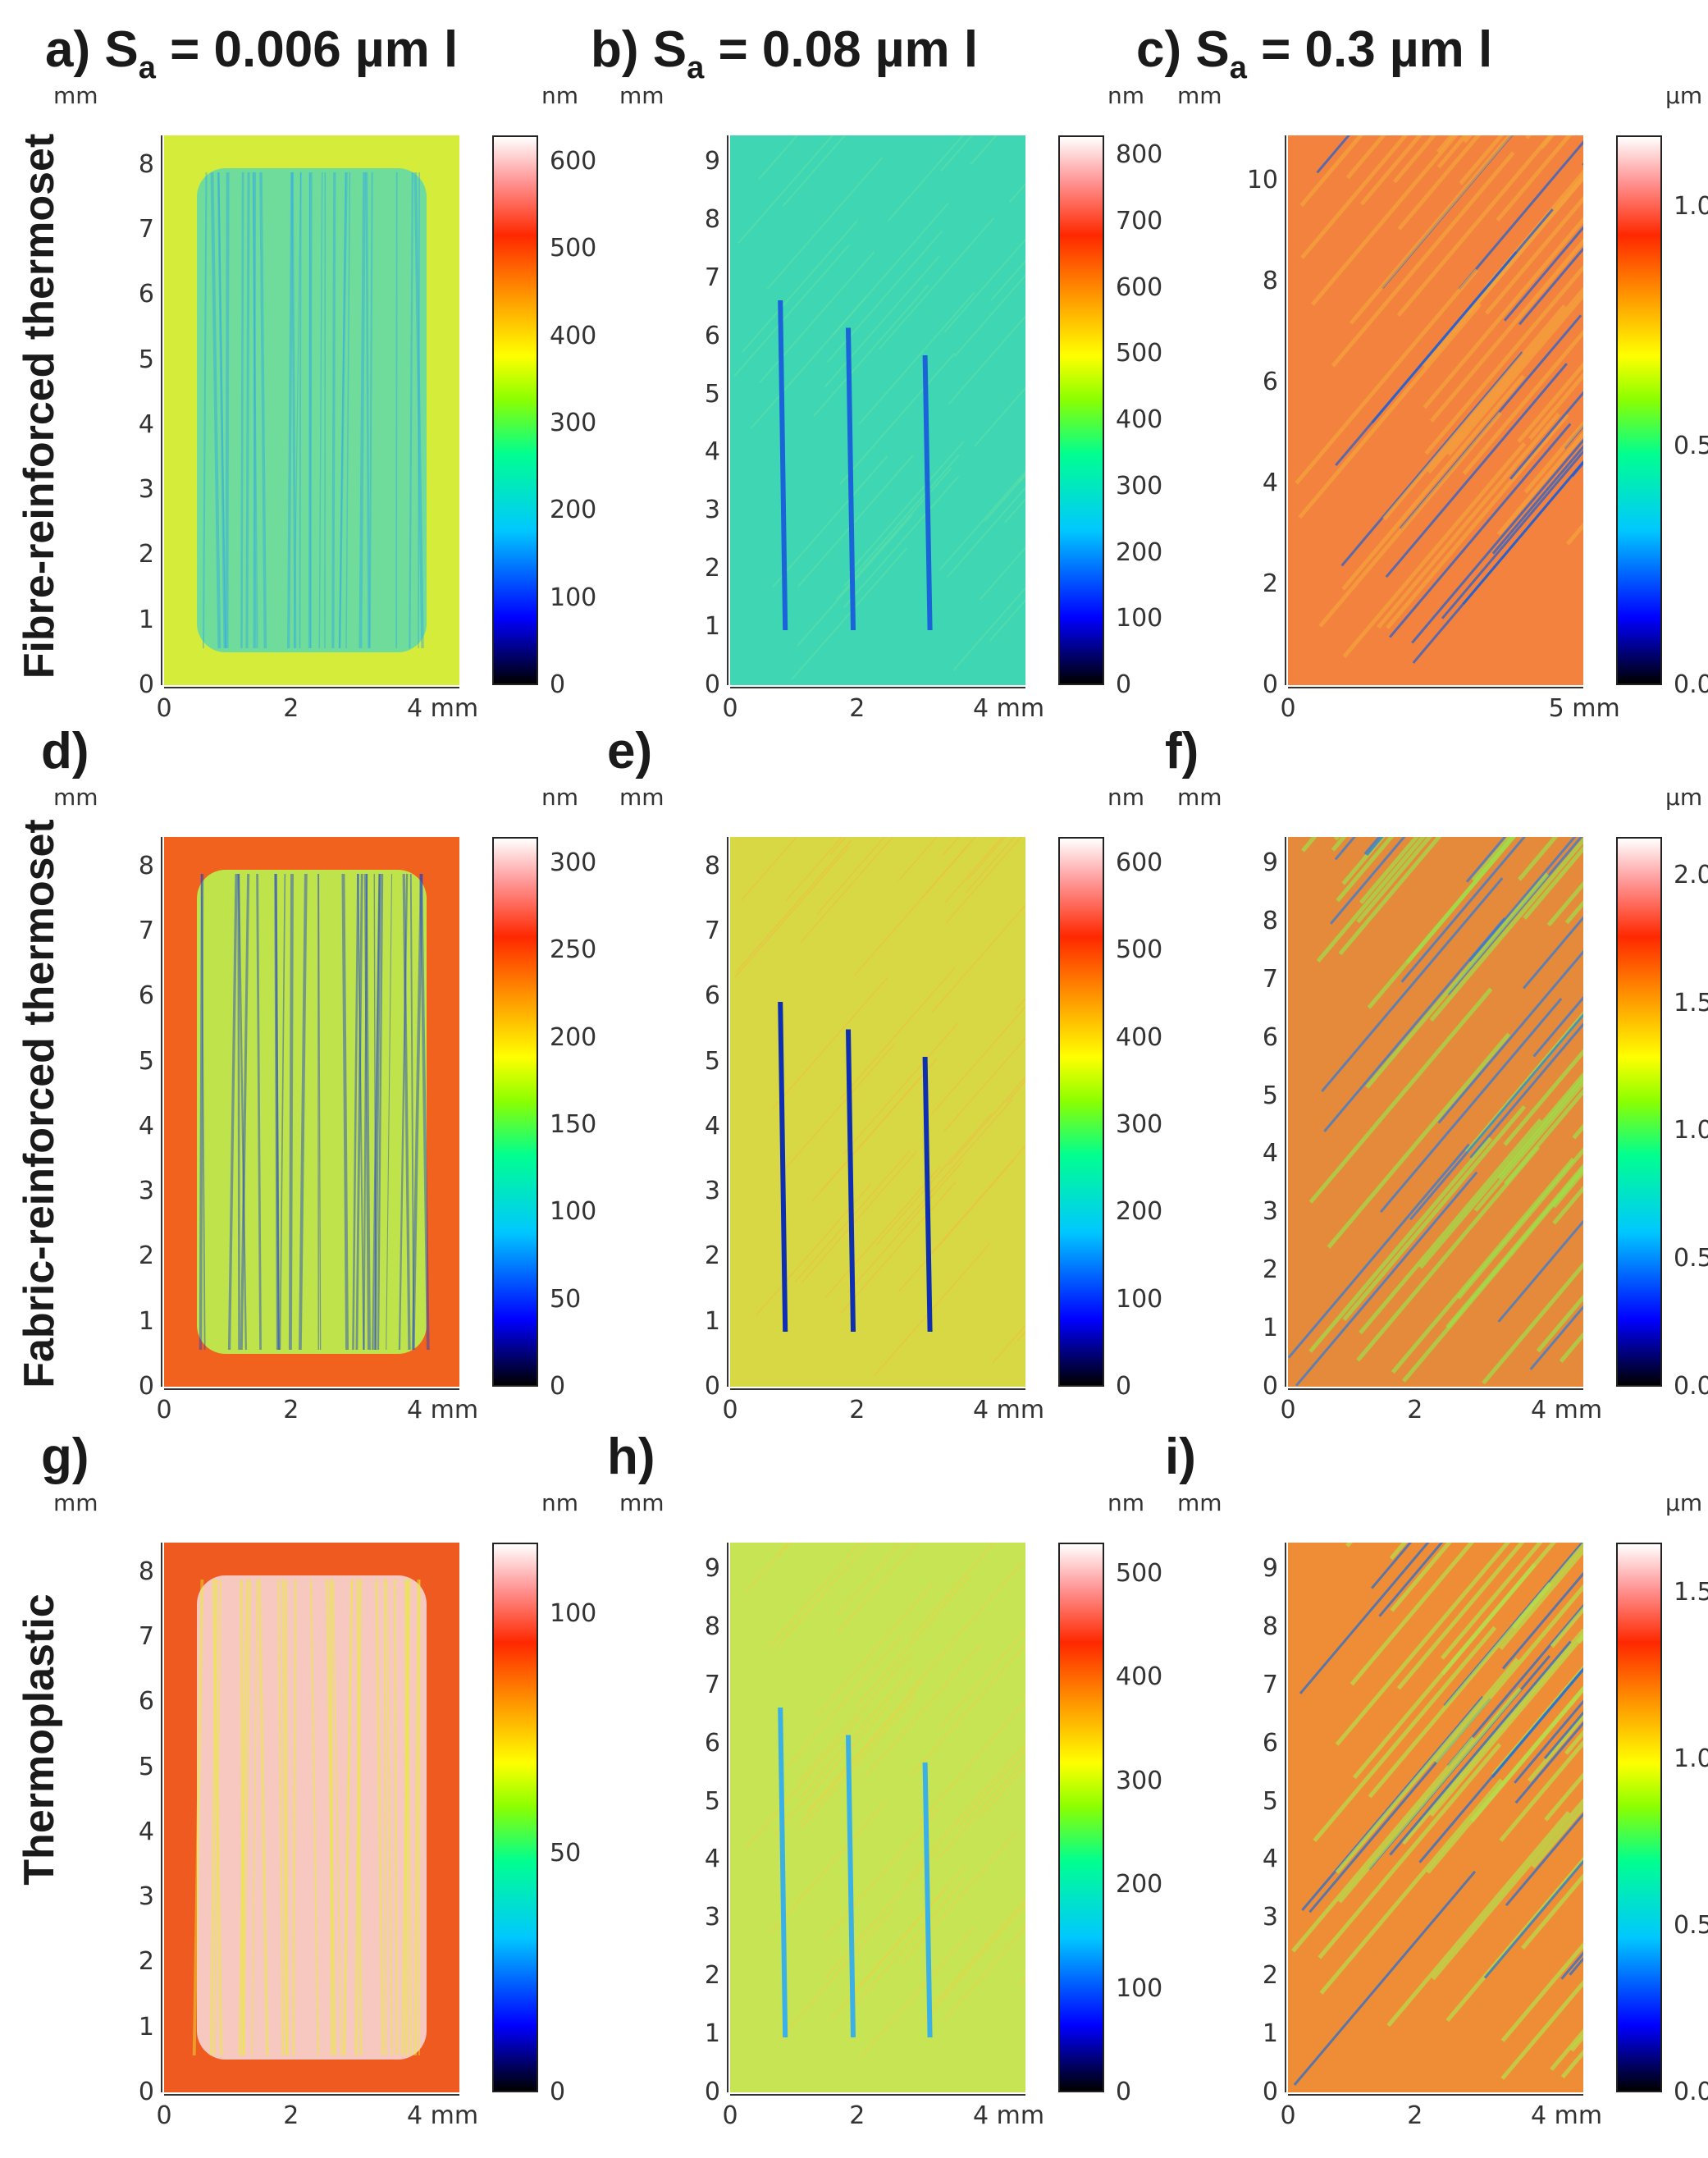  What do you see at coordinates (1270, 281) in the screenshot?
I see `y-tick-label: 8` at bounding box center [1270, 281].